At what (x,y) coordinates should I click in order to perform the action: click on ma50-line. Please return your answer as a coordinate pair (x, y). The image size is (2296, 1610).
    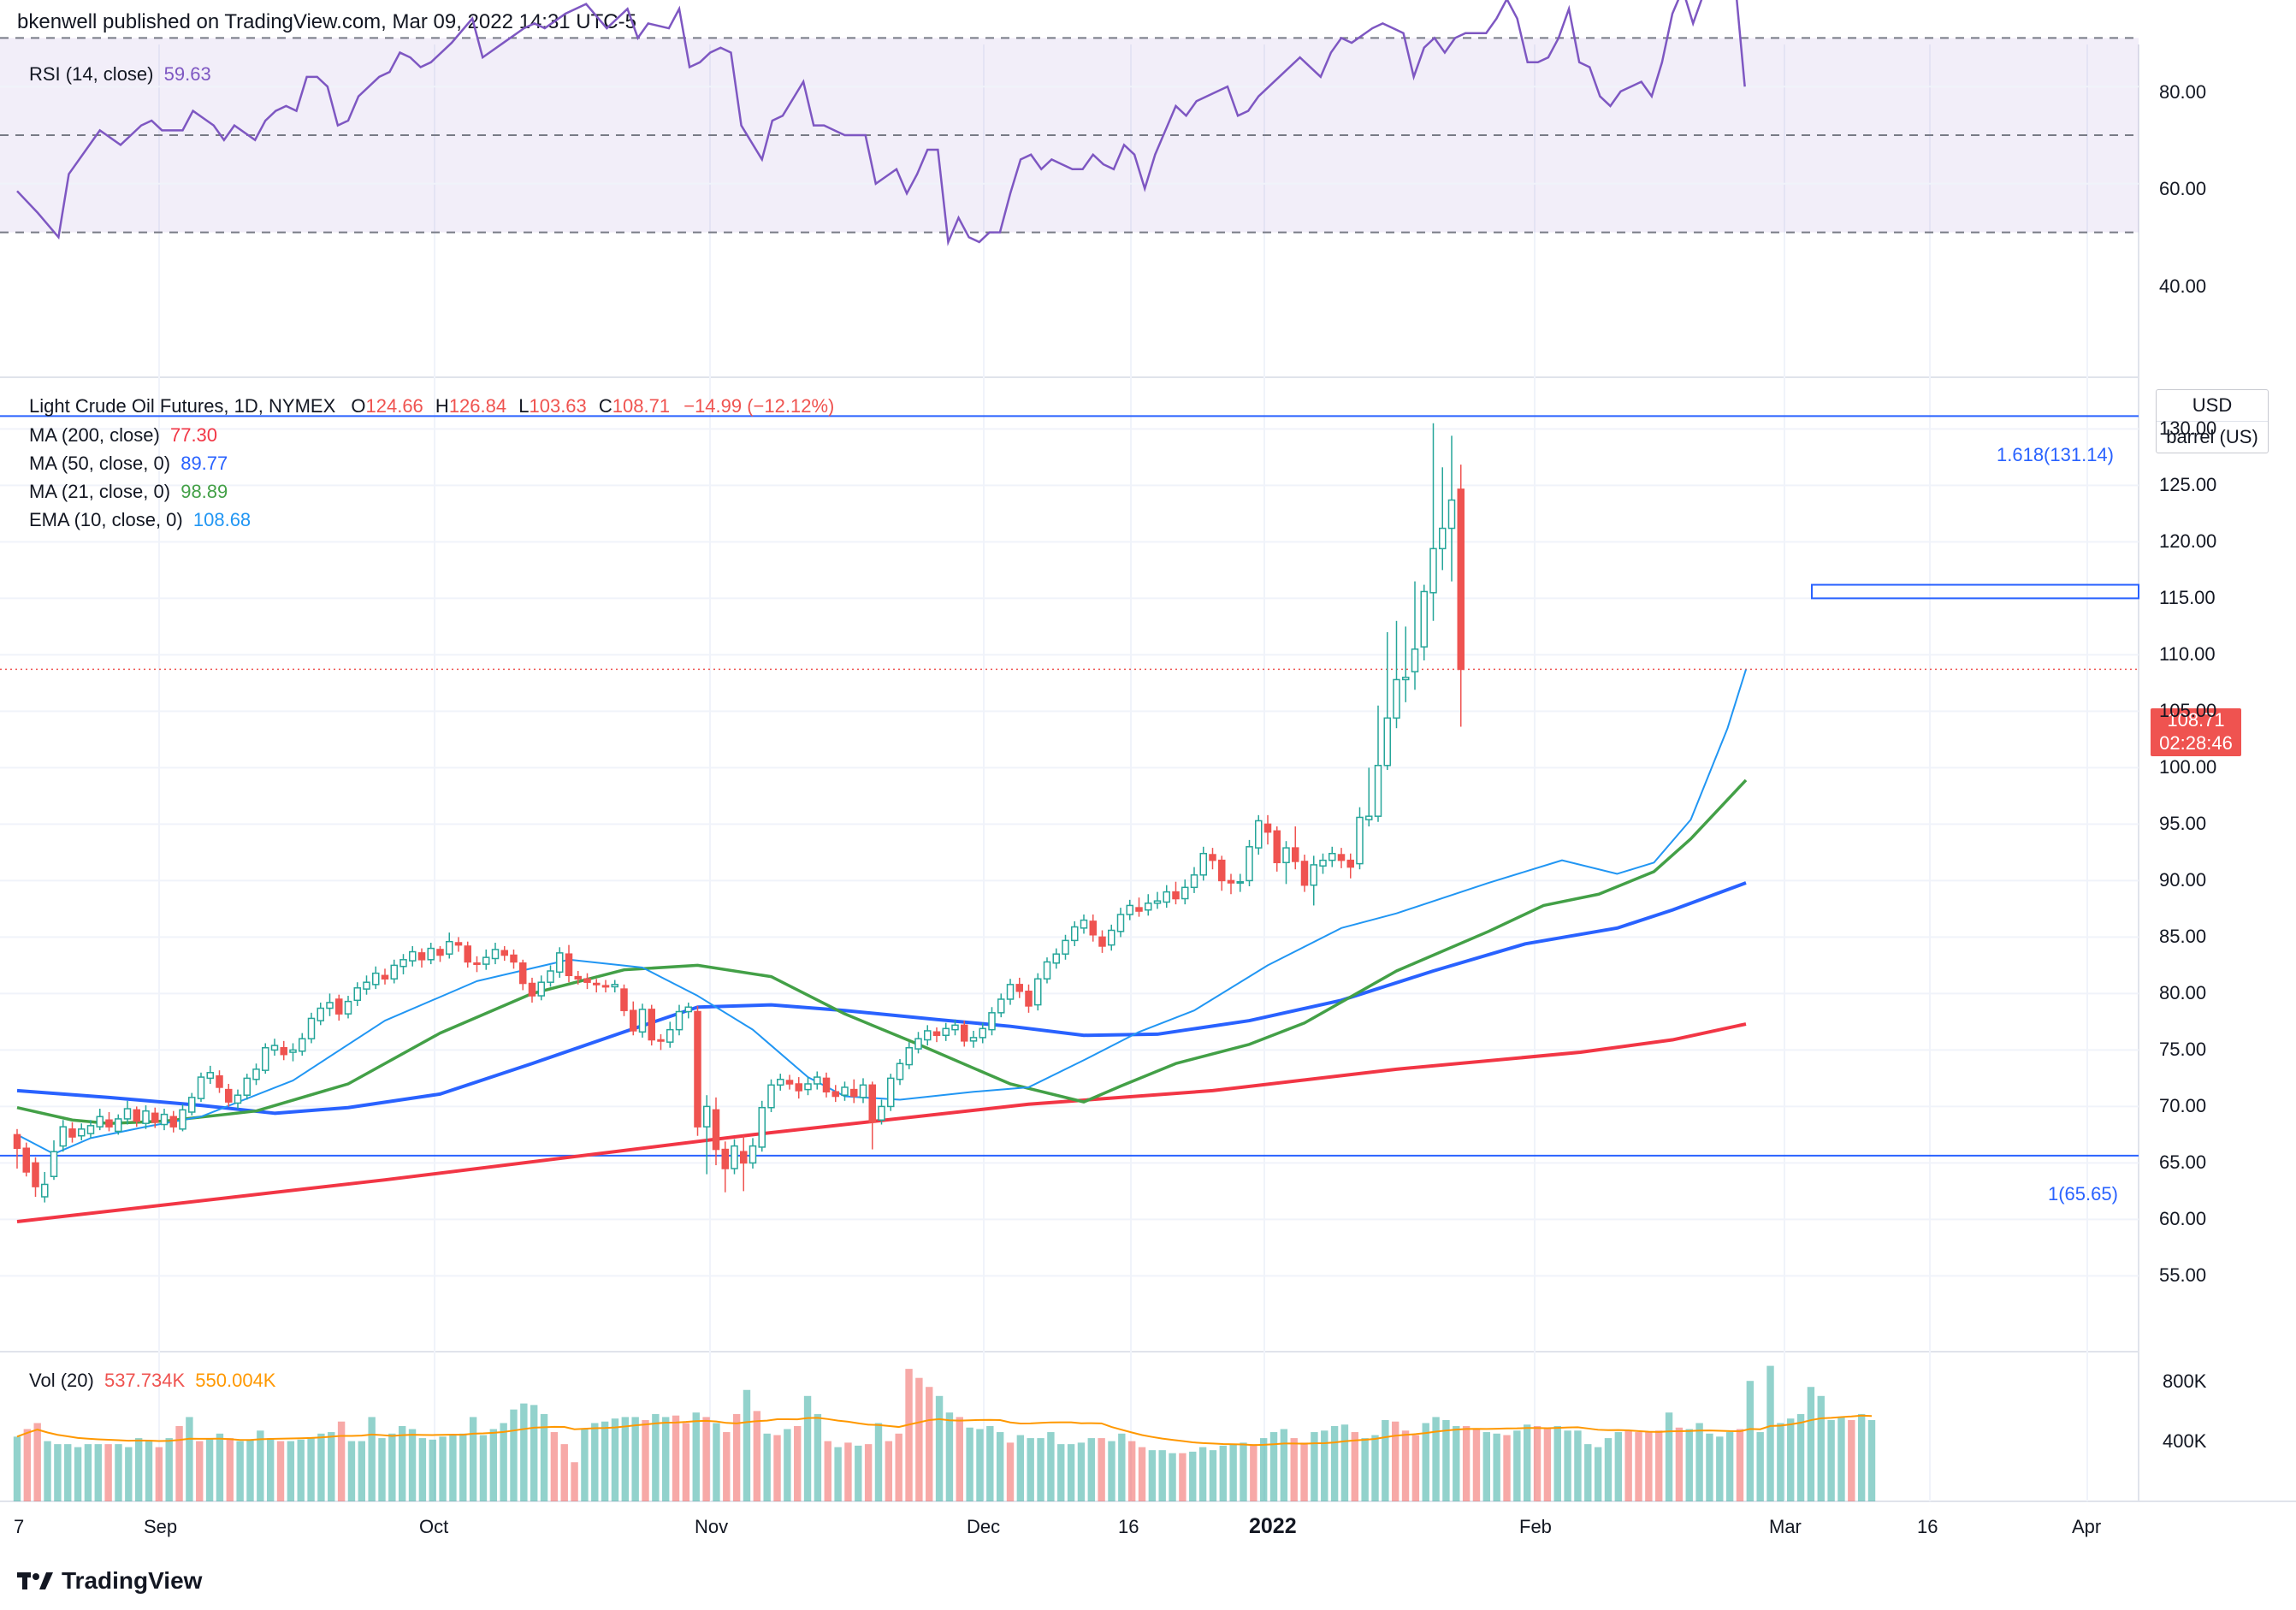
    Looking at the image, I should click on (881, 998).